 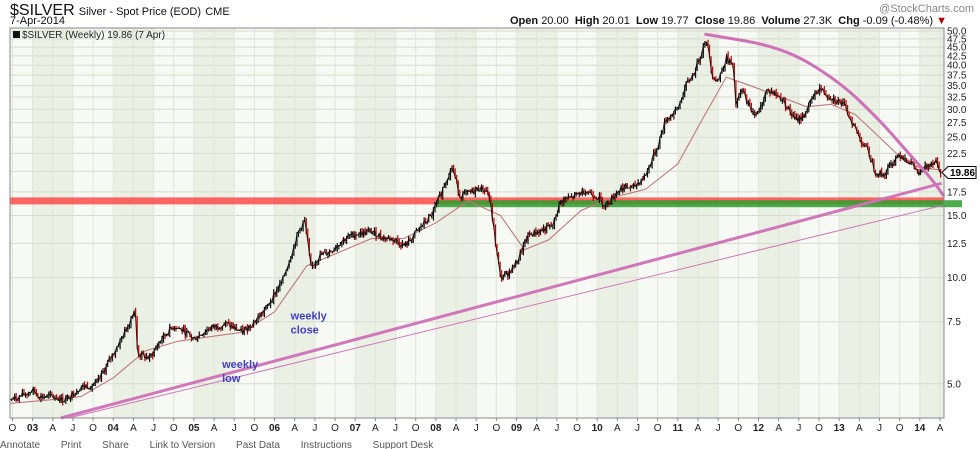 I want to click on y-tick-label: 45.0, so click(x=957, y=48).